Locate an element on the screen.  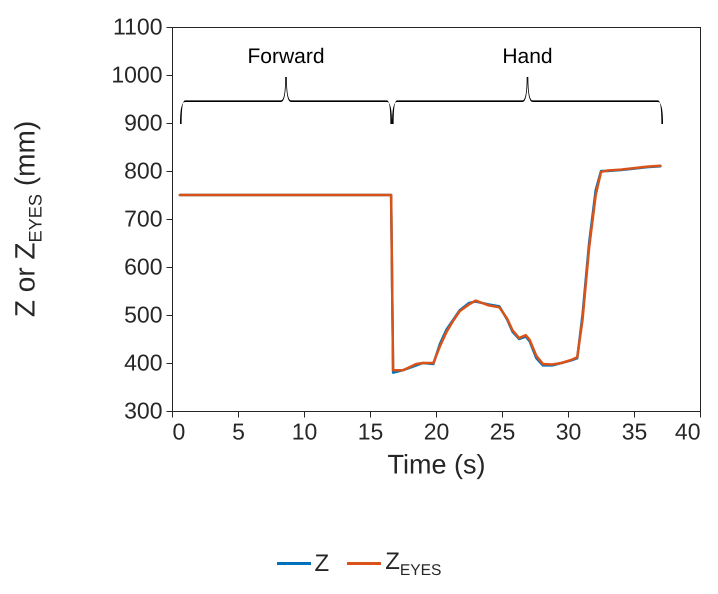
x-tick-label: 35 is located at coordinates (635, 431).